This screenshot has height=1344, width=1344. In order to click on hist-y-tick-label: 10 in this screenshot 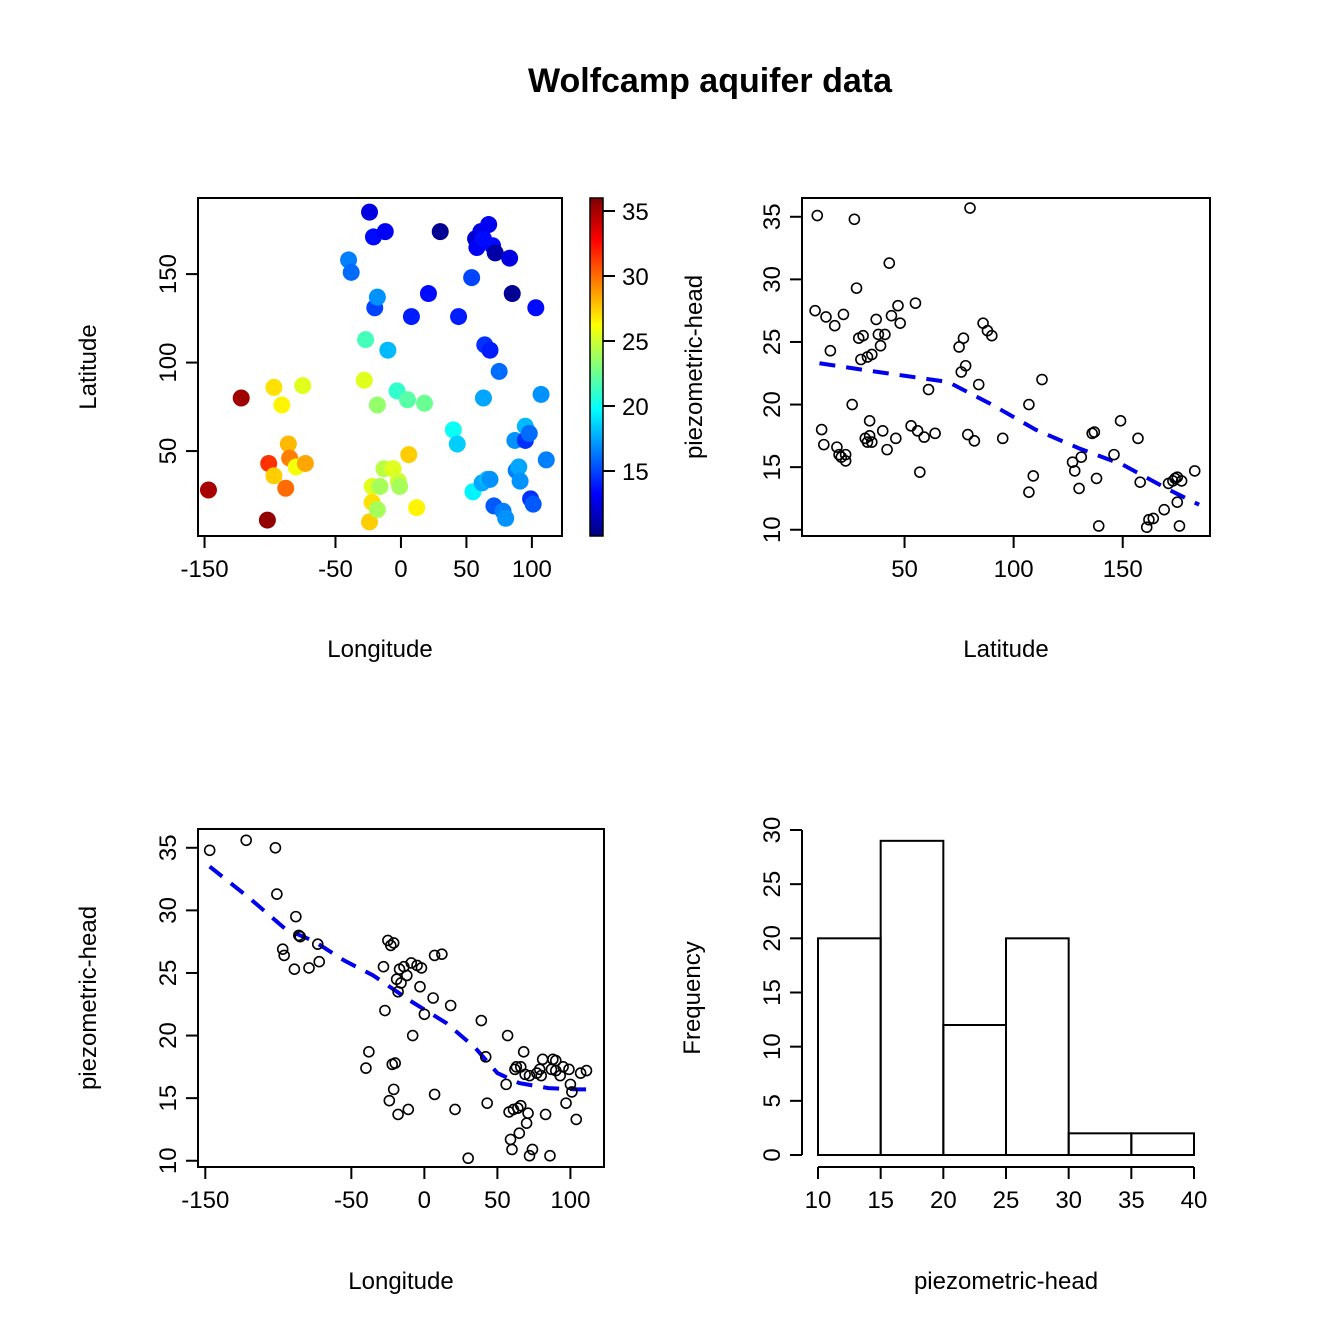, I will do `click(772, 1046)`.